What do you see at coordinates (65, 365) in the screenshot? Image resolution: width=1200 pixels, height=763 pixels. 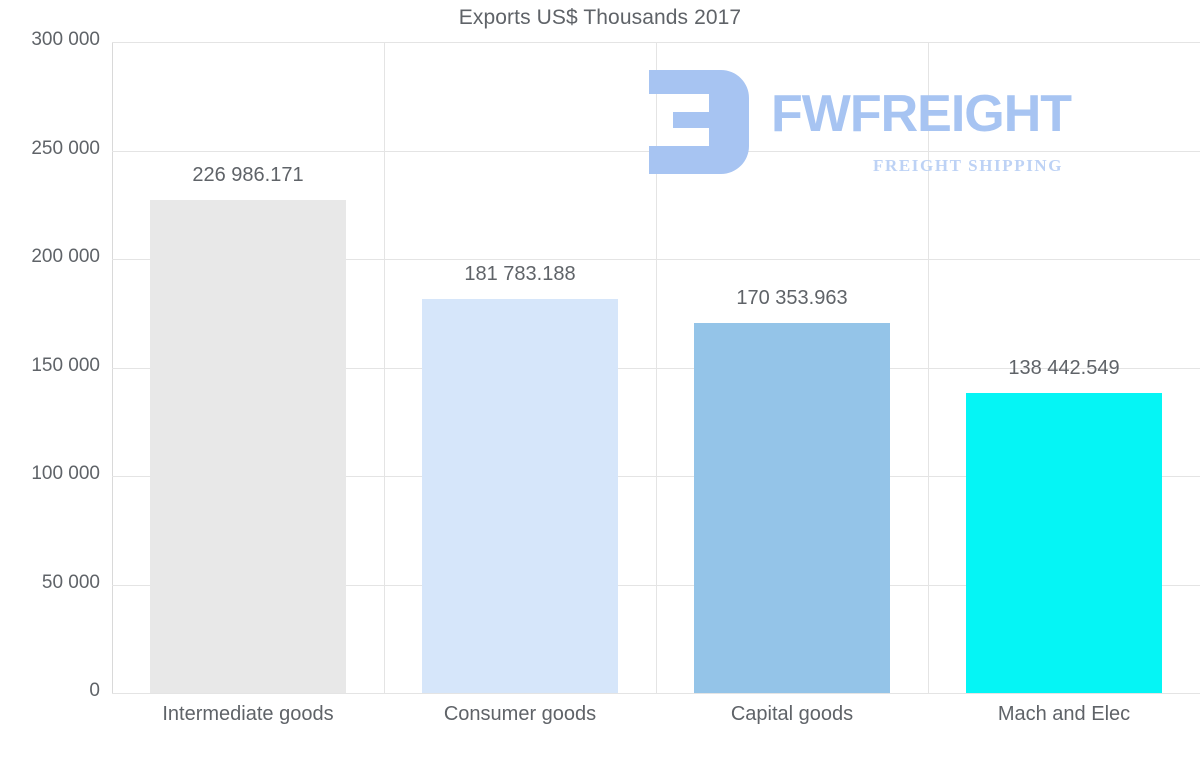 I see `y-axis-tick-label: 150 000` at bounding box center [65, 365].